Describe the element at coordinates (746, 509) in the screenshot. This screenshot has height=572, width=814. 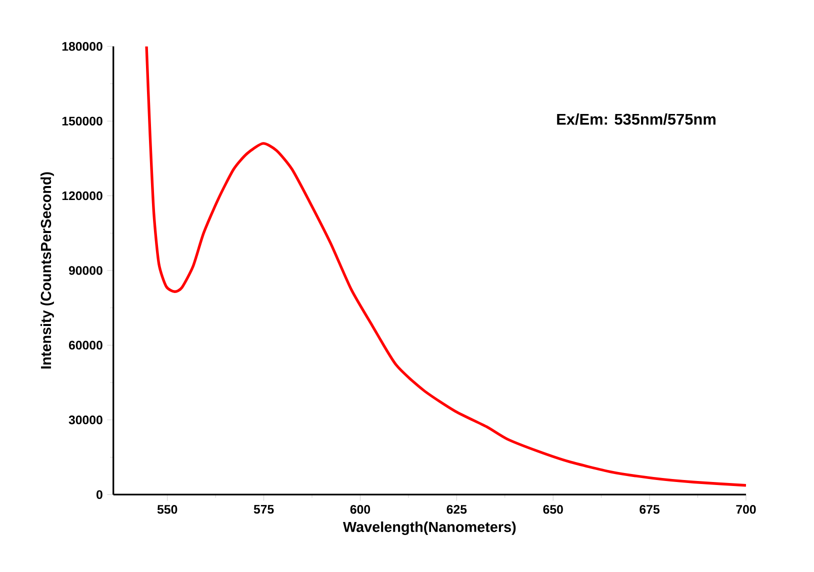
I see `x-tick-label: 700` at that location.